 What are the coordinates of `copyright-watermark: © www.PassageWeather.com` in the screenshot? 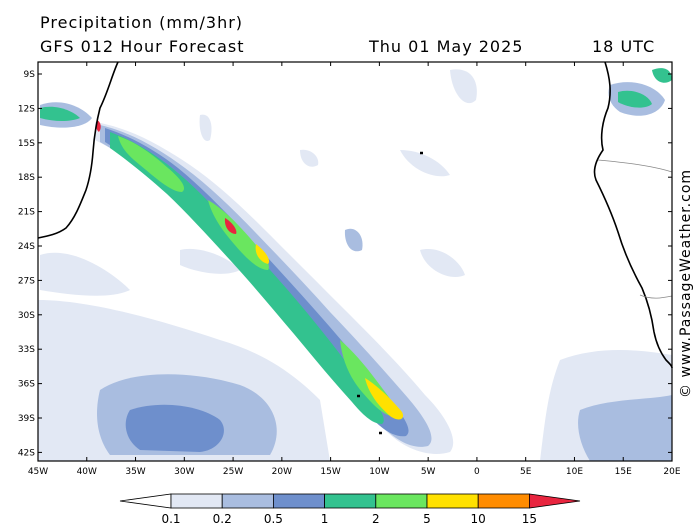 It's located at (686, 283).